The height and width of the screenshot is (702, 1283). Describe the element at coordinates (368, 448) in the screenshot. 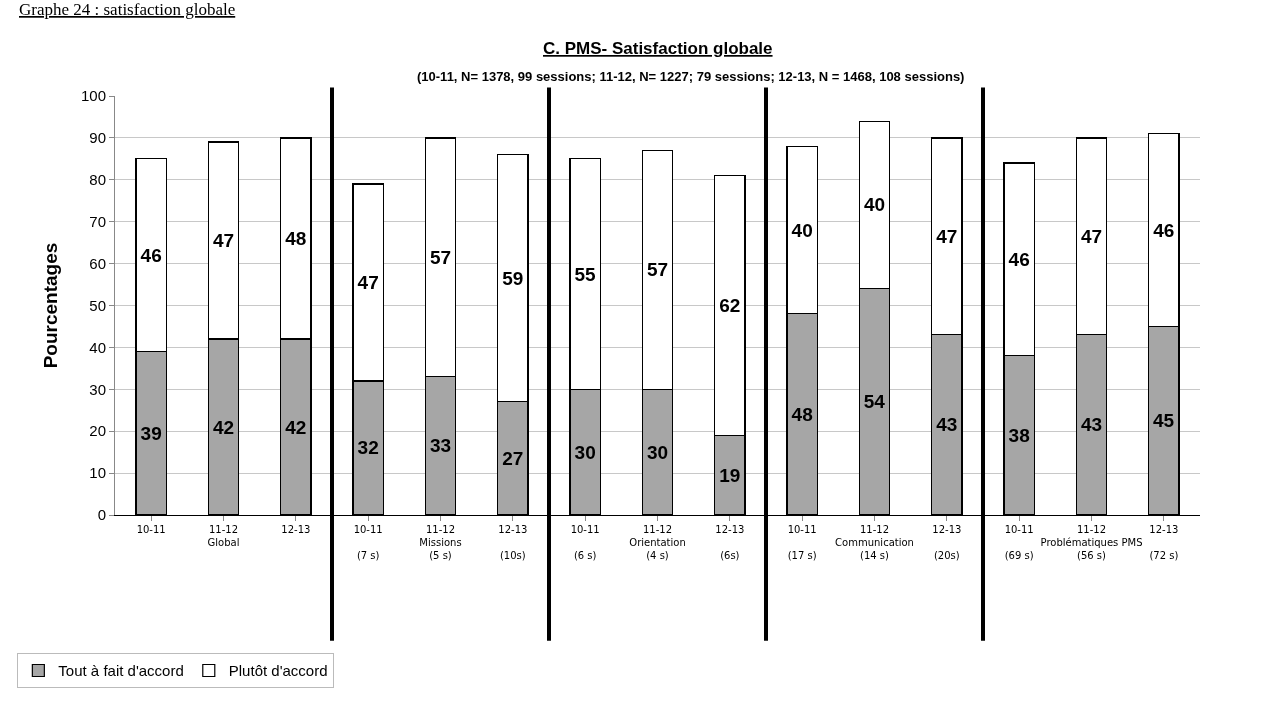

I see `data-label: 32` at that location.